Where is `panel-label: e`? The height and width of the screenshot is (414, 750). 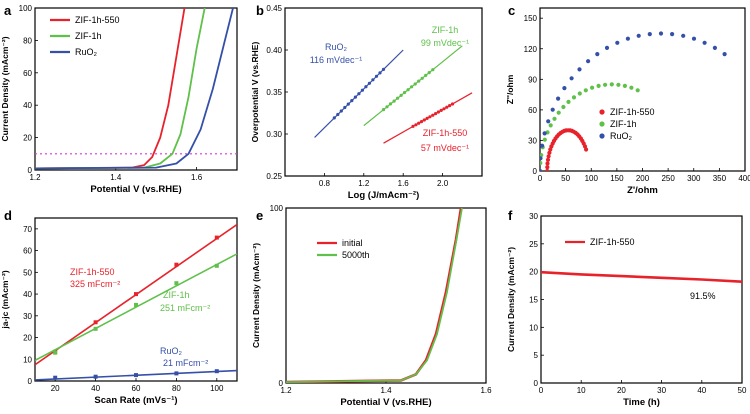 panel-label: e is located at coordinates (259, 215).